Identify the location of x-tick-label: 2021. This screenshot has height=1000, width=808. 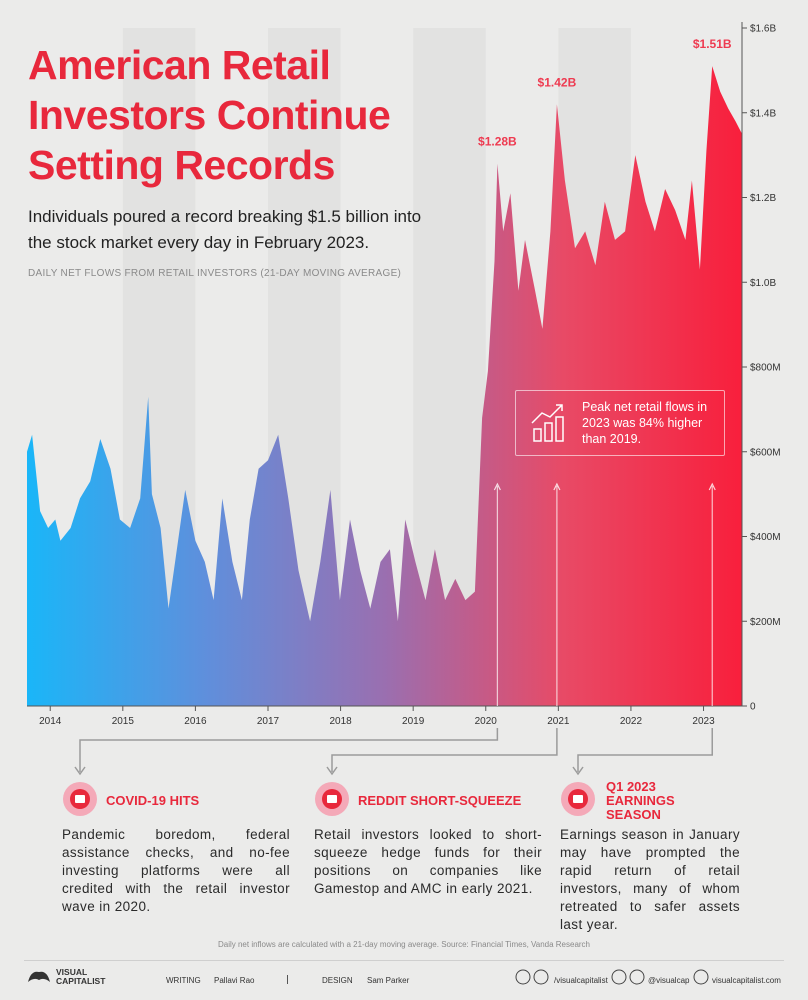
(558, 721).